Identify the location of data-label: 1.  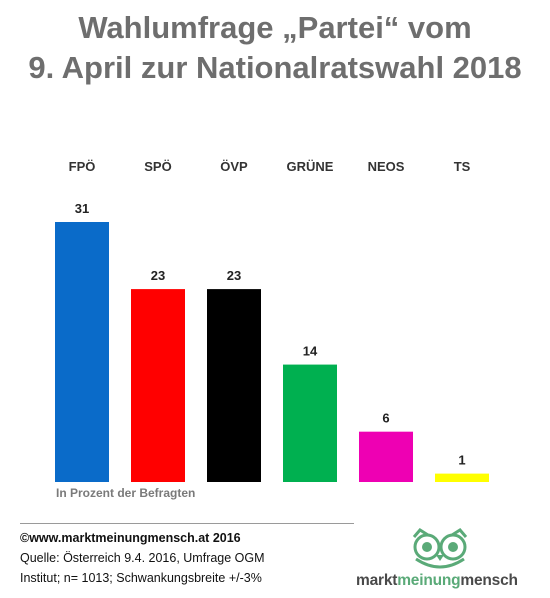
(461, 460).